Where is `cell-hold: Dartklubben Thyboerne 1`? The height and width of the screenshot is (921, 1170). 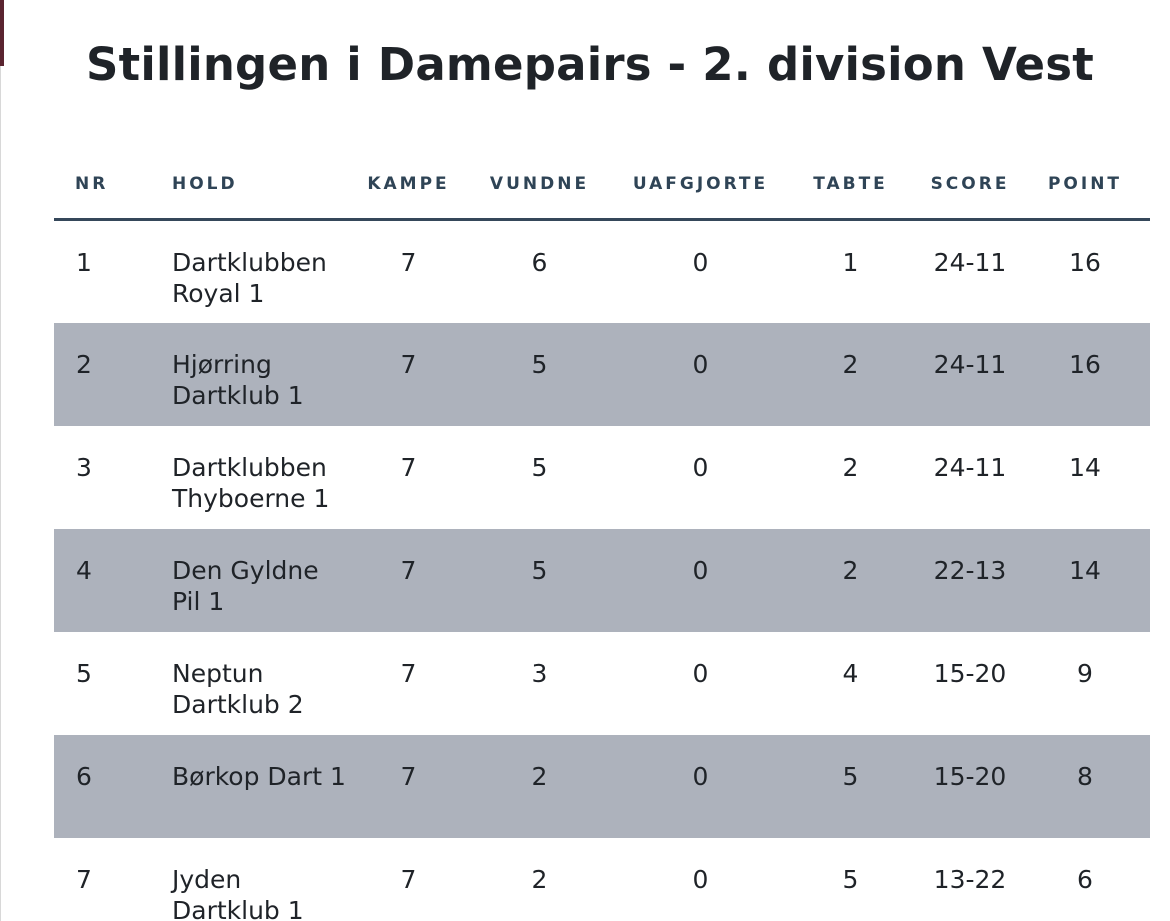 cell-hold: Dartklubben Thyboerne 1 is located at coordinates (251, 482).